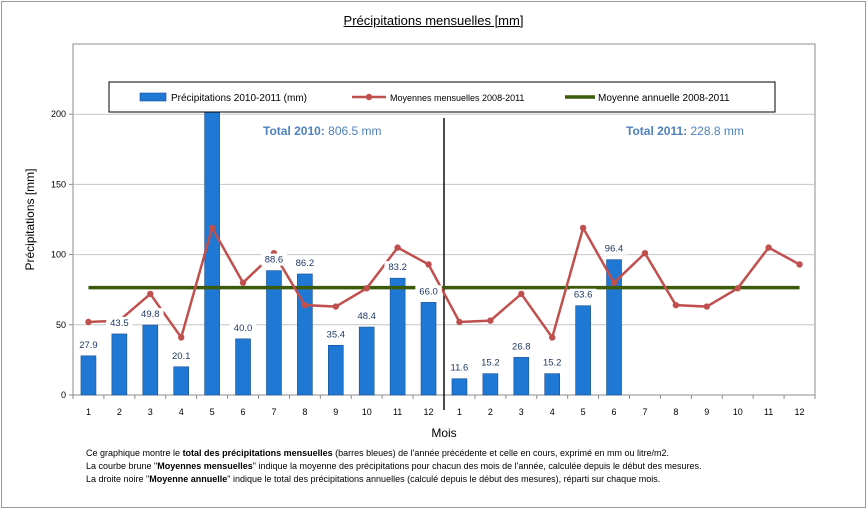  What do you see at coordinates (706, 412) in the screenshot?
I see `x-tick-label: 9` at bounding box center [706, 412].